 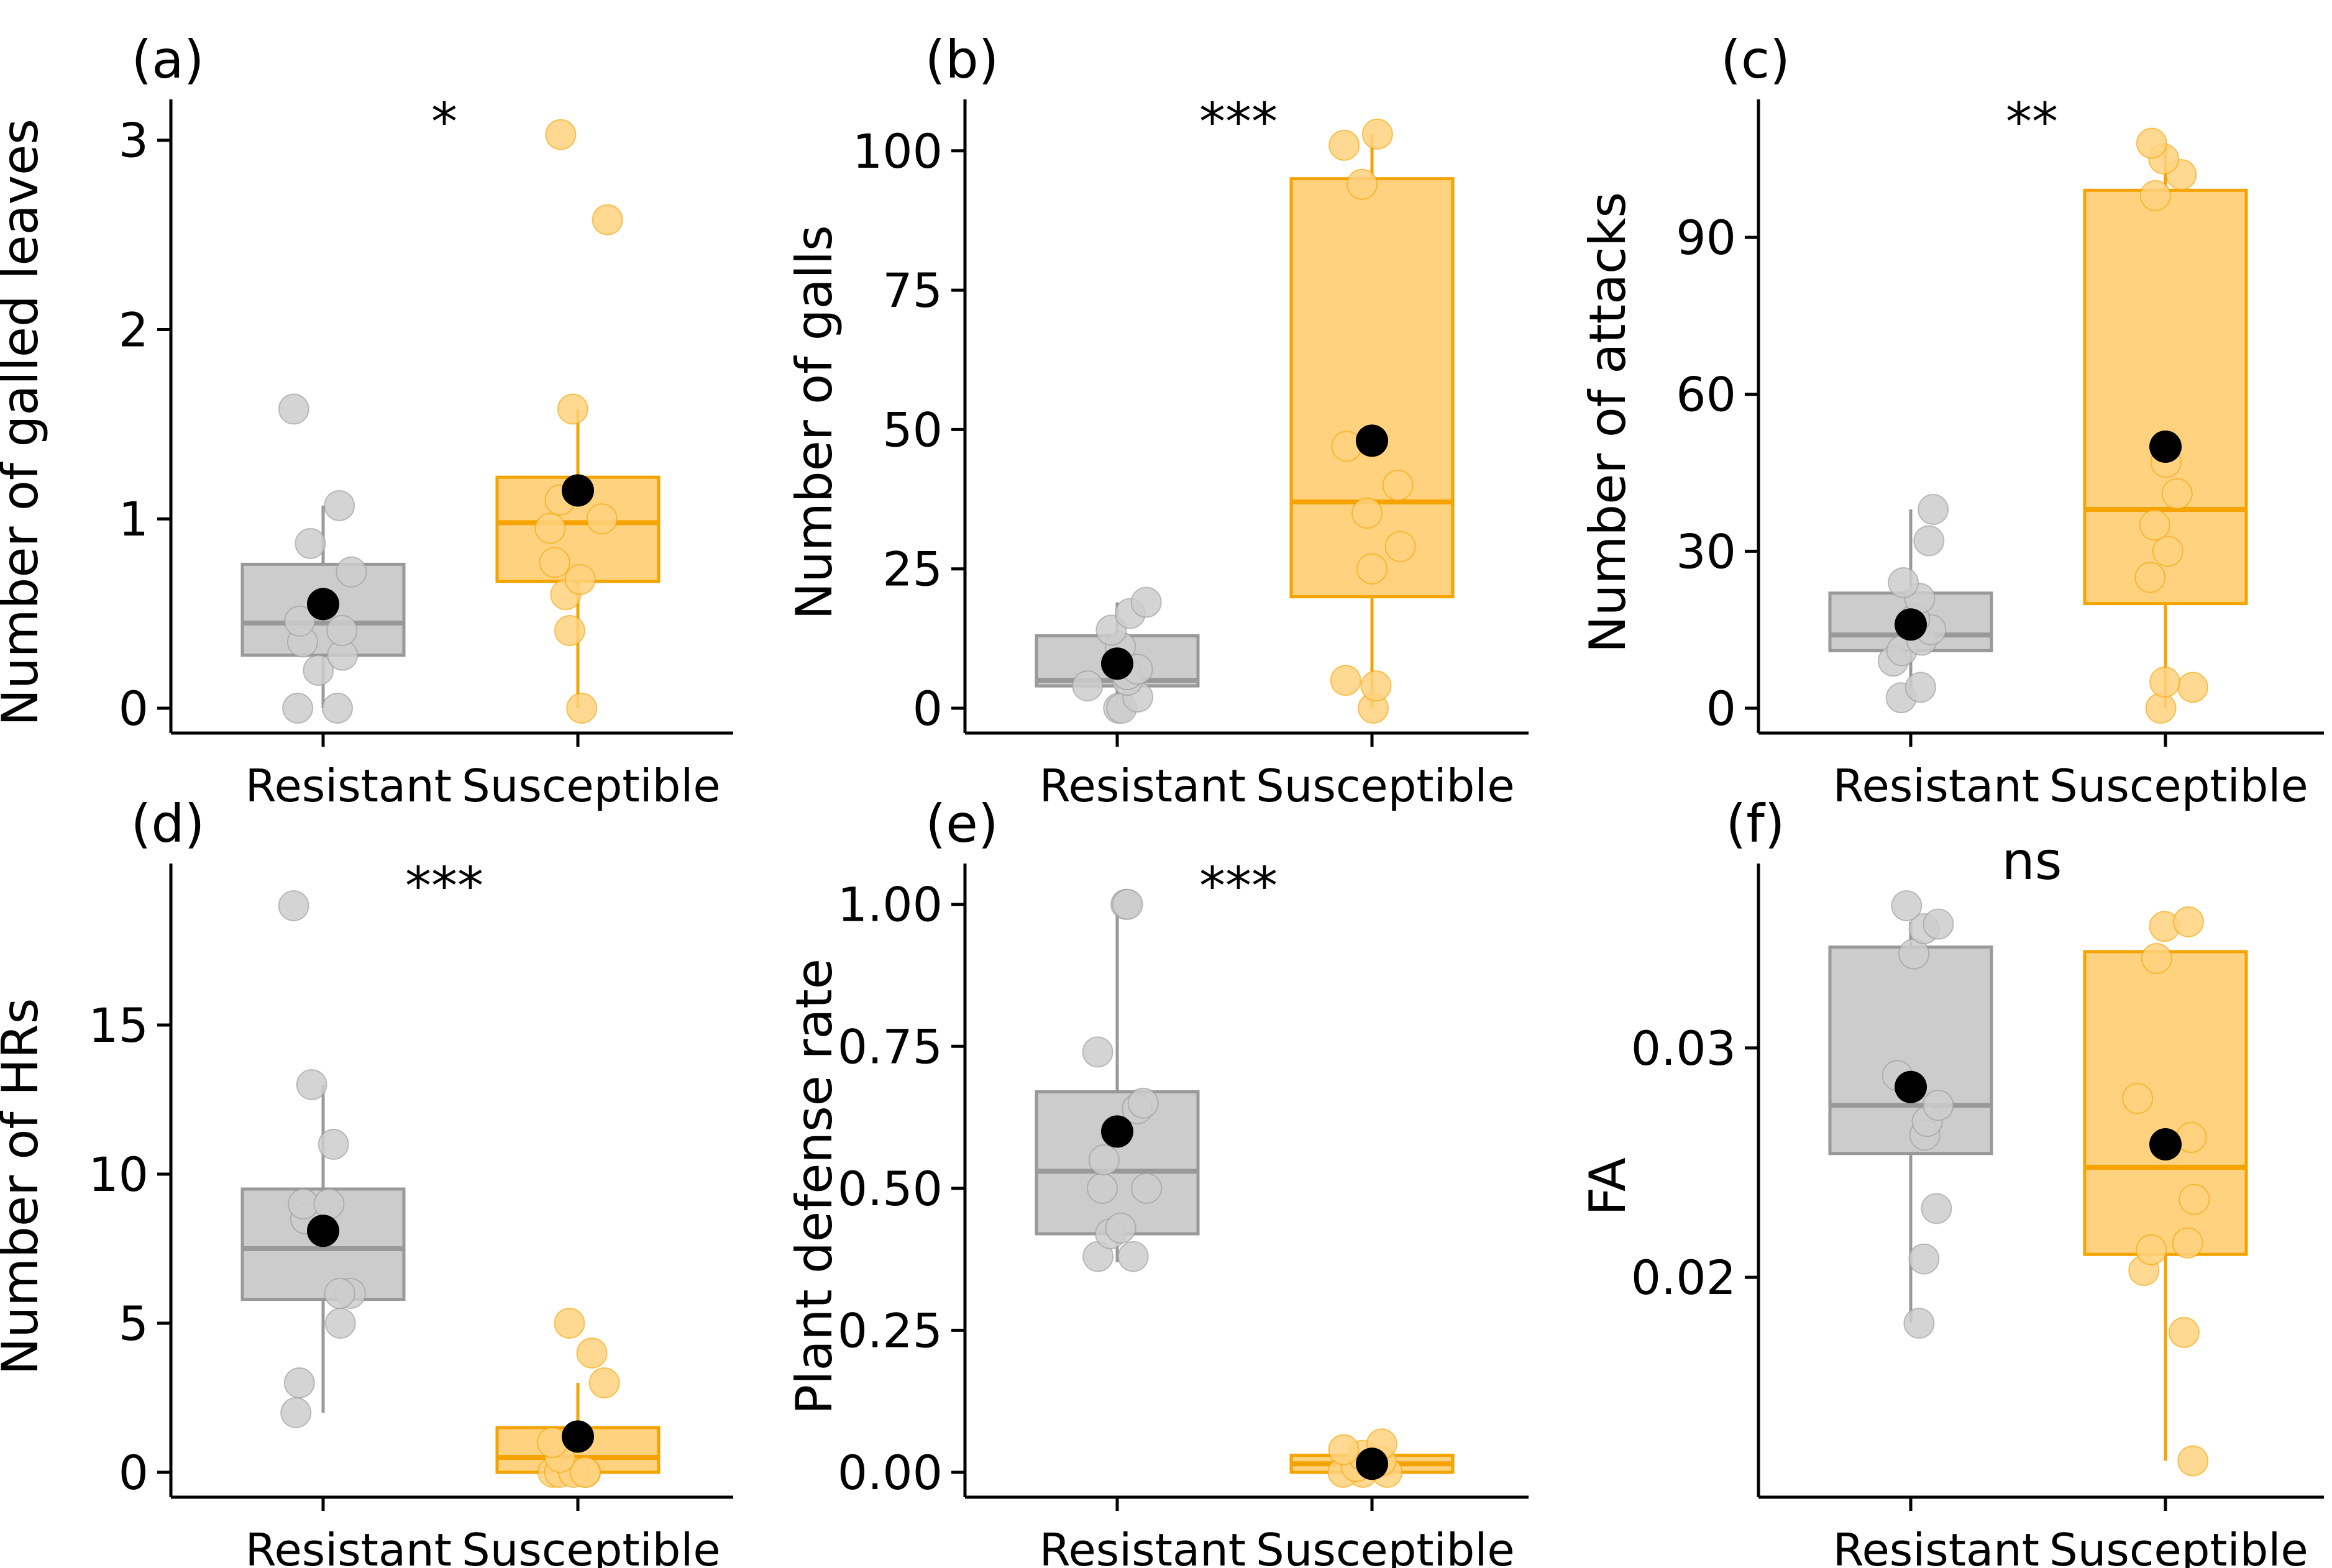 What do you see at coordinates (1706, 394) in the screenshot?
I see `y-tick-label: 60` at bounding box center [1706, 394].